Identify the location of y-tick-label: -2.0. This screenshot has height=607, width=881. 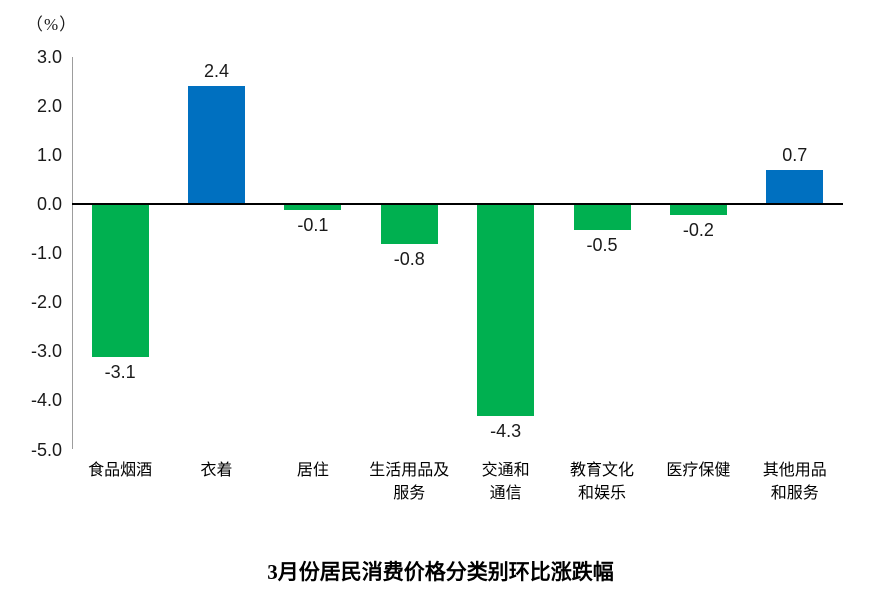
(46, 302).